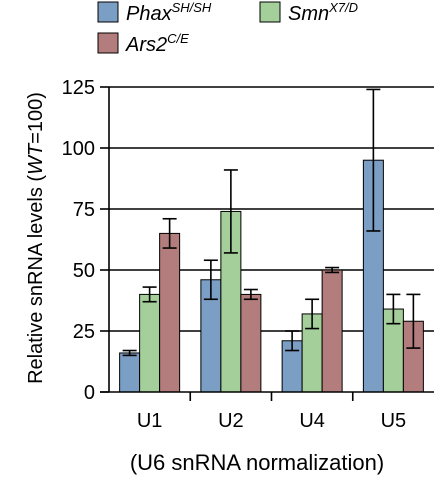  I want to click on category-label: U4, so click(312, 421).